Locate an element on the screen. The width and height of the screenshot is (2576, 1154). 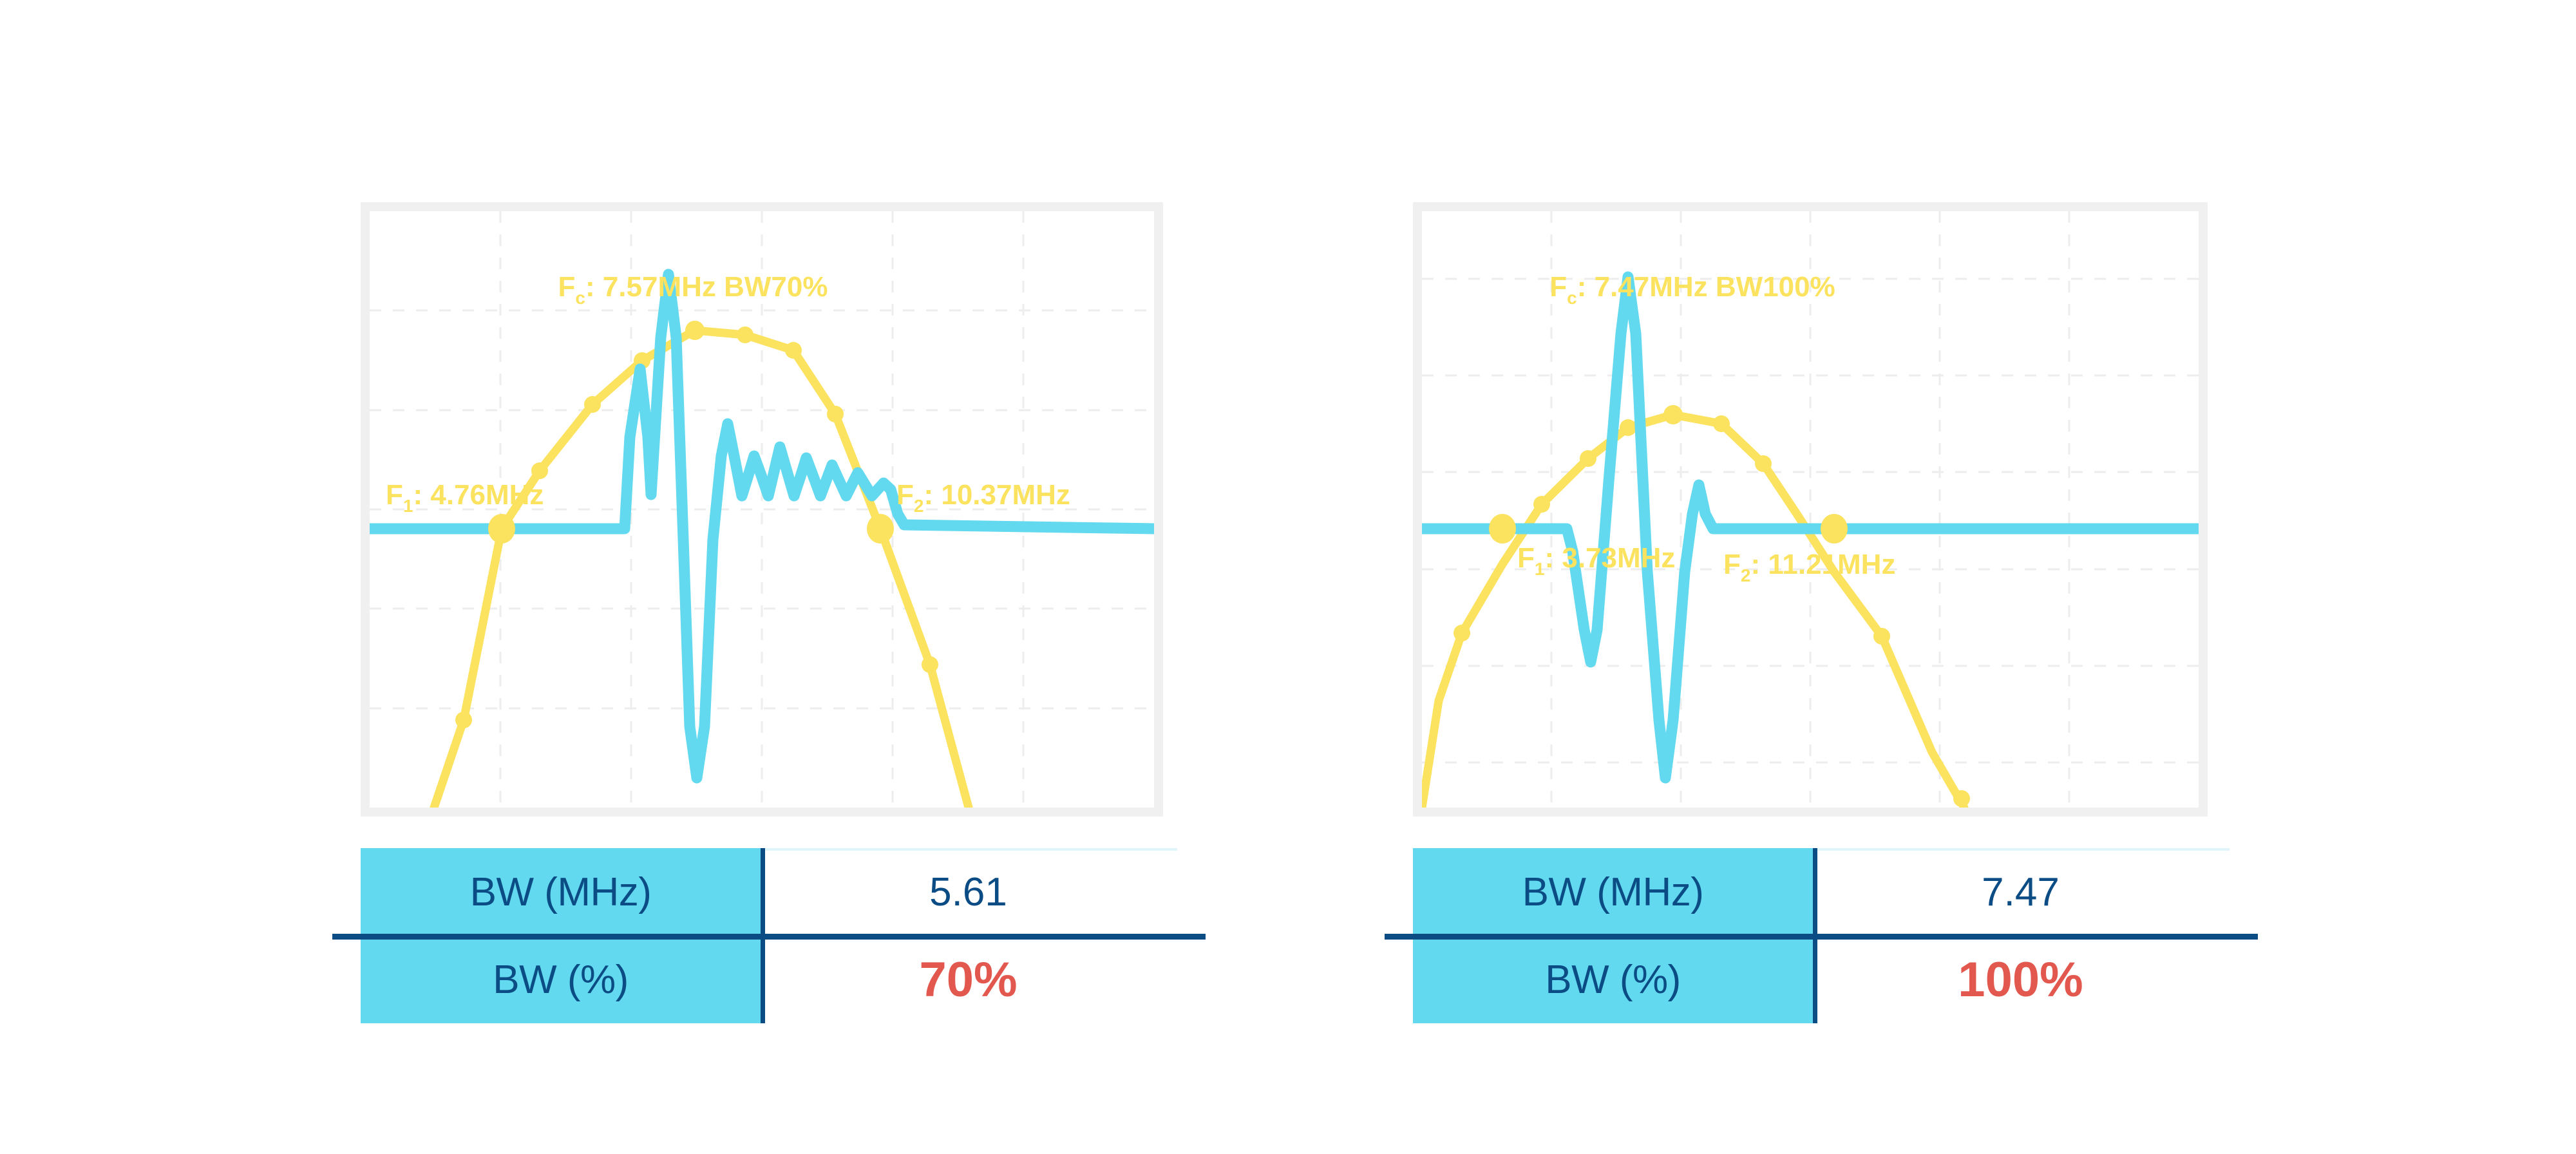
left-cutoff-markers is located at coordinates (691, 529).